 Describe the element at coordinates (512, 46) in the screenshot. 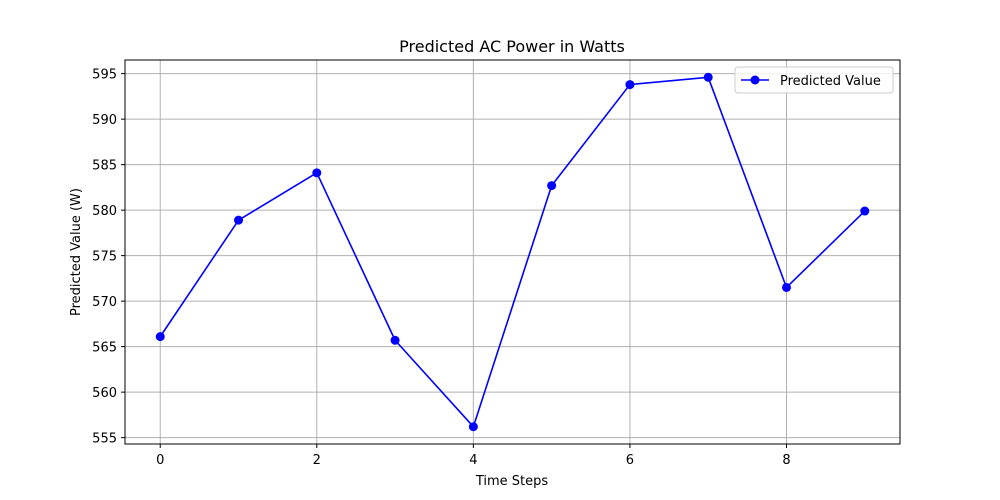

I see `chart-title: Predicted AC Power in Watts` at that location.